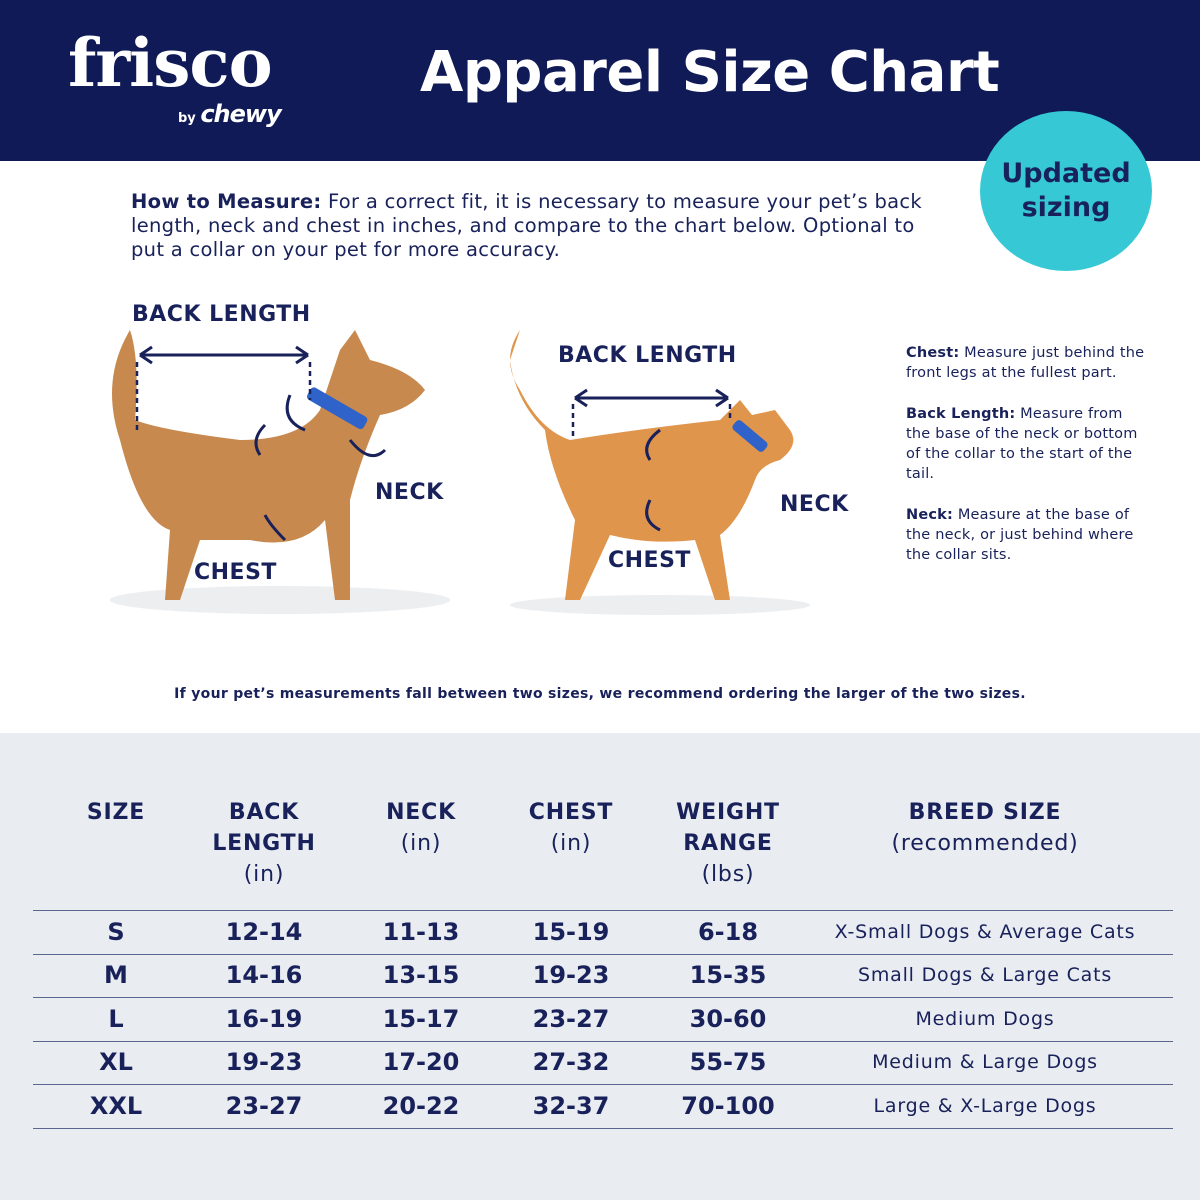 The width and height of the screenshot is (1200, 1200). What do you see at coordinates (421, 931) in the screenshot?
I see `cell-neck: 11-13` at bounding box center [421, 931].